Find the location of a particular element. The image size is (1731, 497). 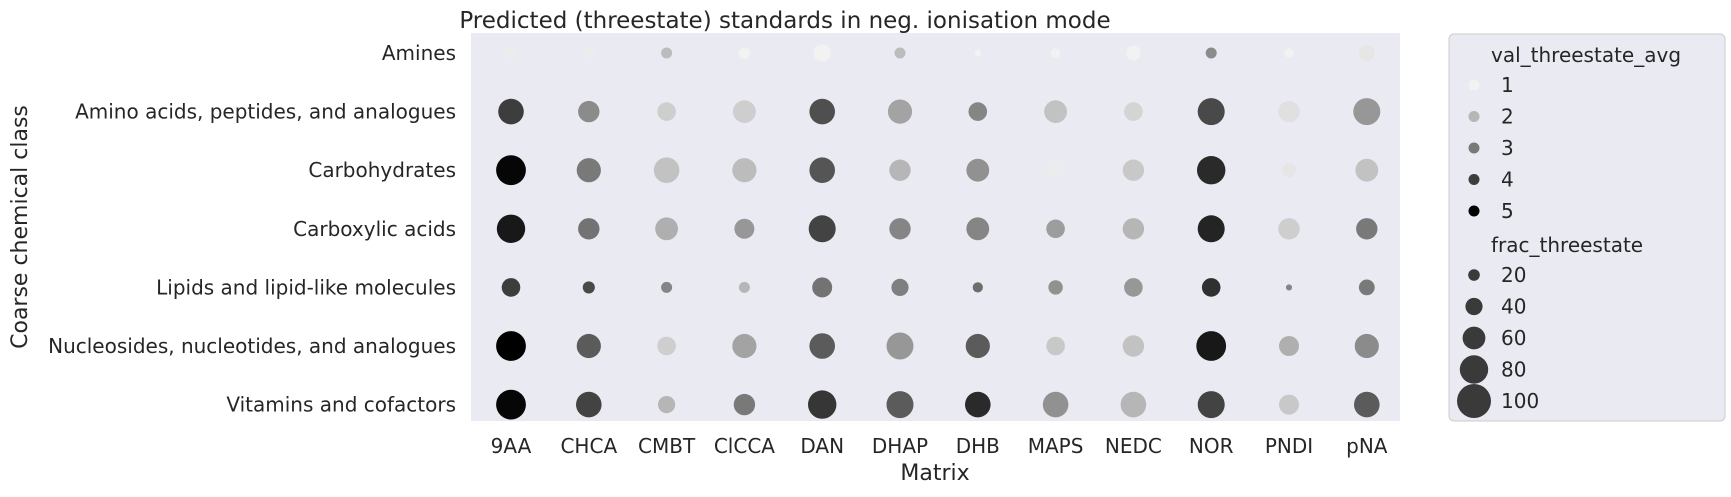

legend-size-label: 20 is located at coordinates (1513, 275).